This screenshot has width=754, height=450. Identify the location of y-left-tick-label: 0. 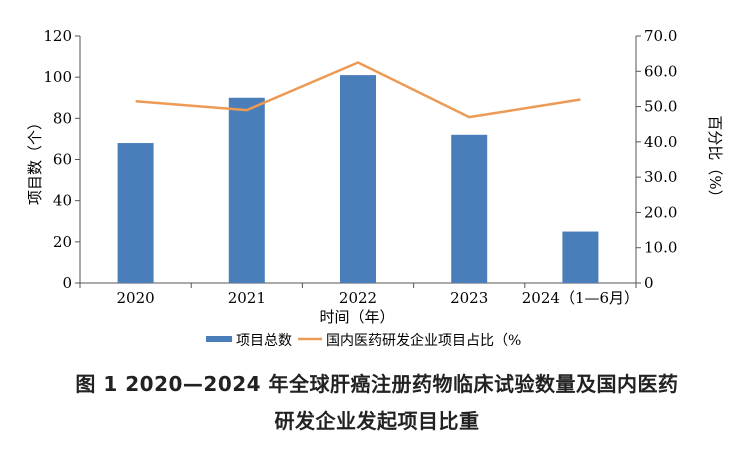
(67, 283).